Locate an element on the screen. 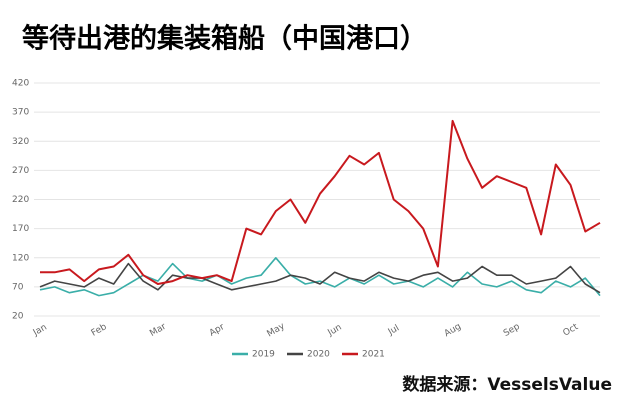 The image size is (640, 409). y-tick-label: 70 is located at coordinates (18, 287).